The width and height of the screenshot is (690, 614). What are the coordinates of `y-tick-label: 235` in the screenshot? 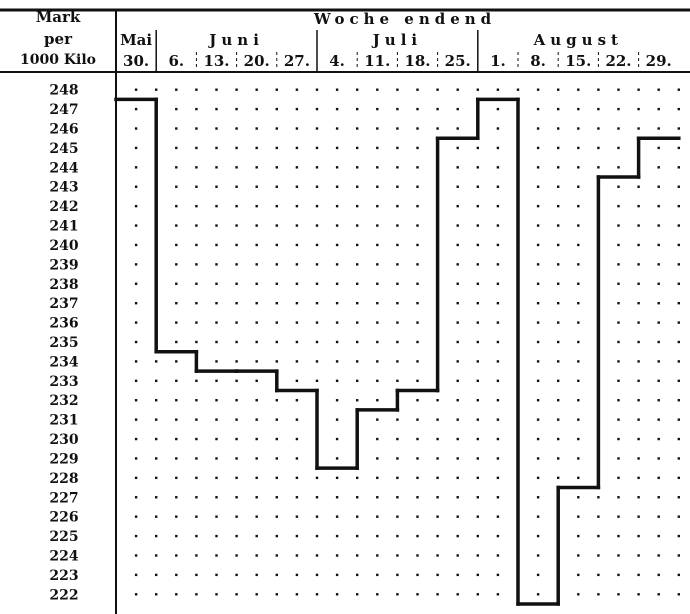 It's located at (63, 343).